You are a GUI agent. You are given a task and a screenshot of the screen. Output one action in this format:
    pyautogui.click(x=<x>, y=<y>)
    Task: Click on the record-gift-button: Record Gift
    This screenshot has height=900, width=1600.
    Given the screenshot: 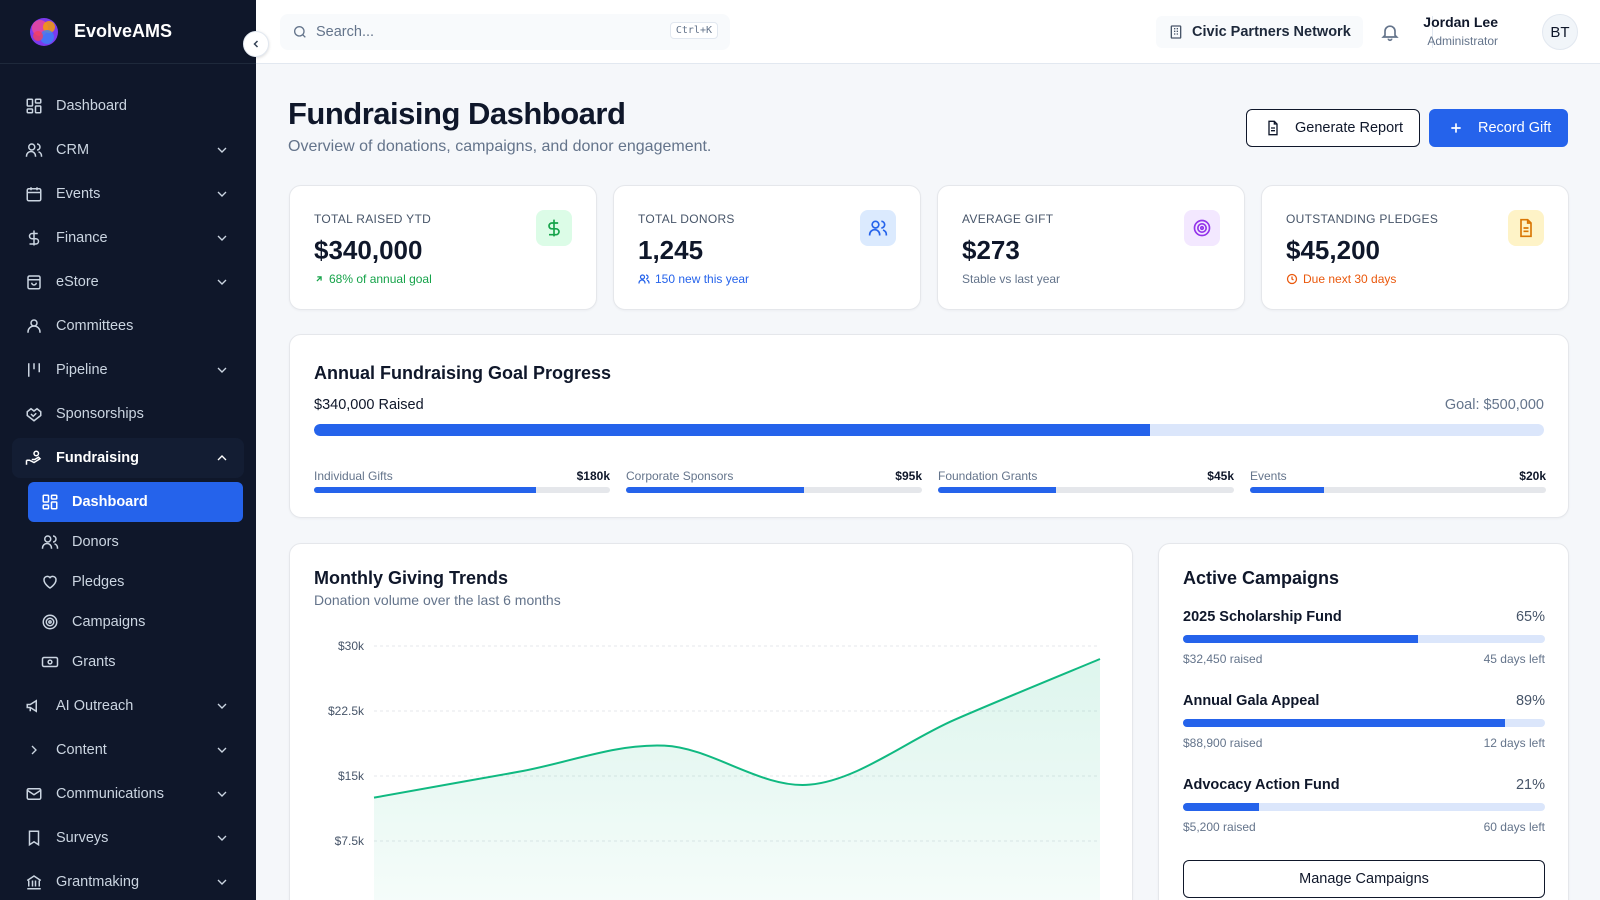 What is the action you would take?
    pyautogui.click(x=1498, y=128)
    